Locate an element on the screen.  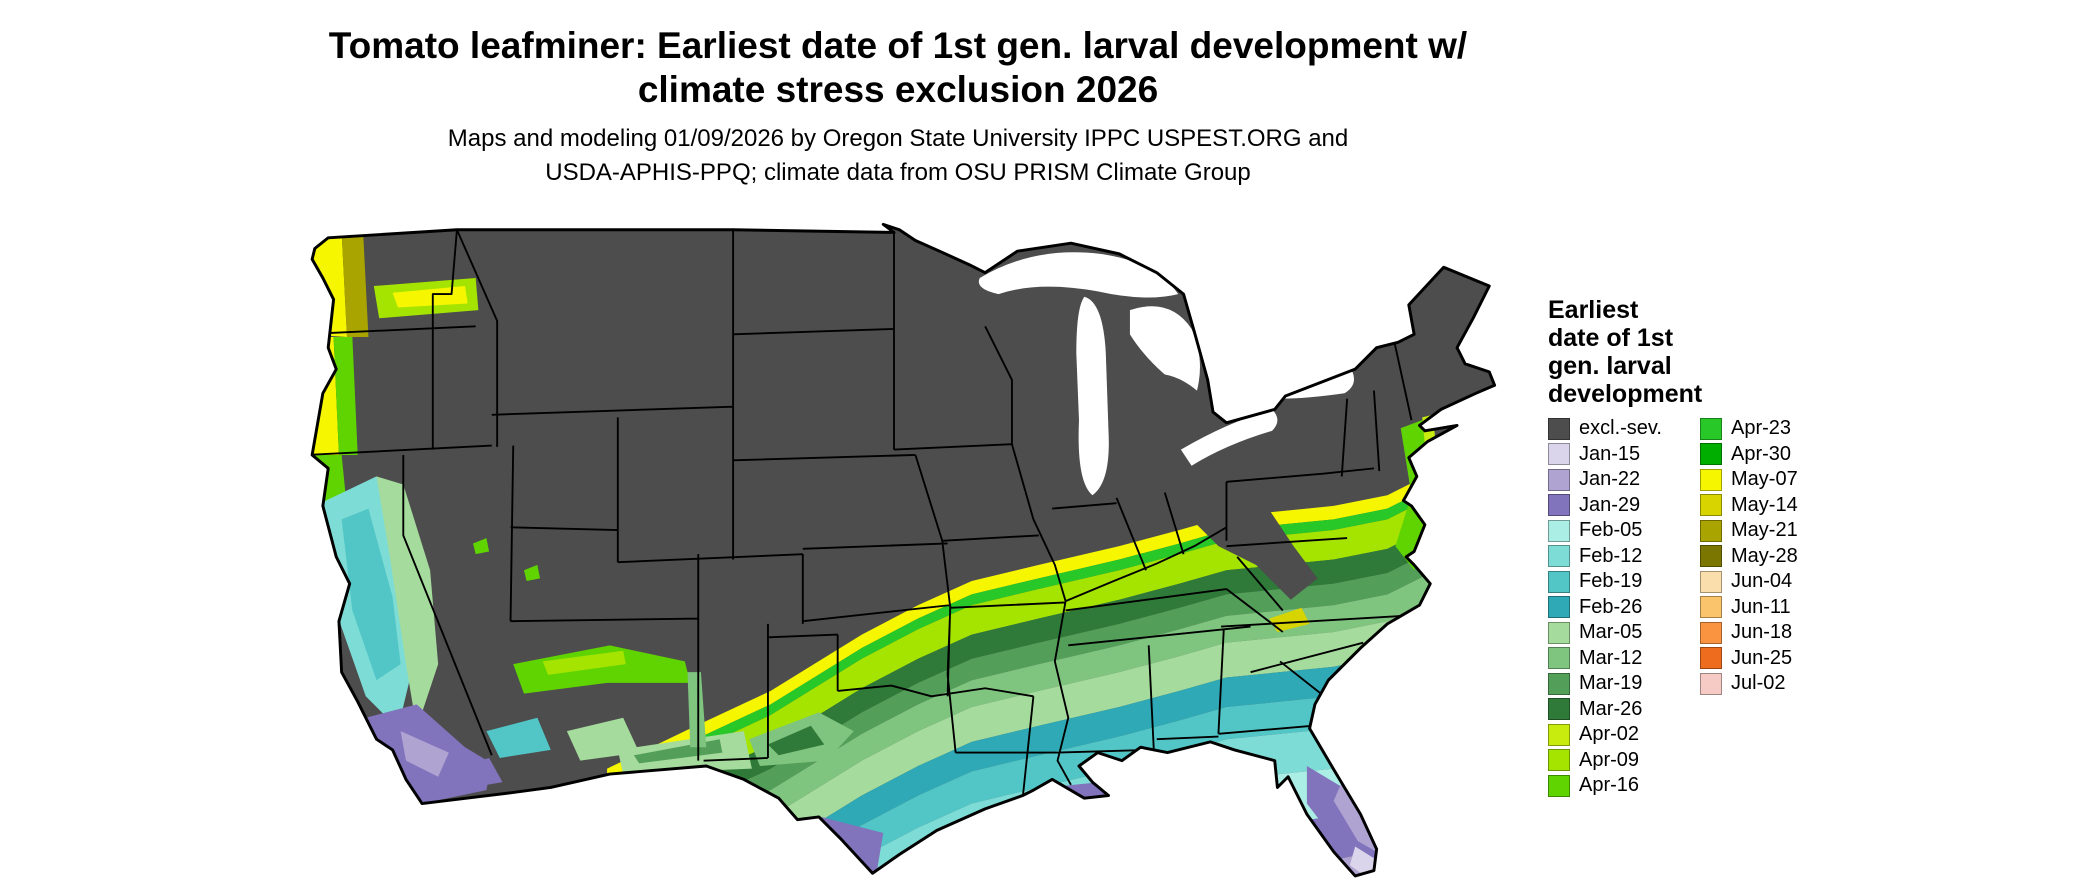
title-line-2: climate stress exclusion 2026 is located at coordinates (898, 89).